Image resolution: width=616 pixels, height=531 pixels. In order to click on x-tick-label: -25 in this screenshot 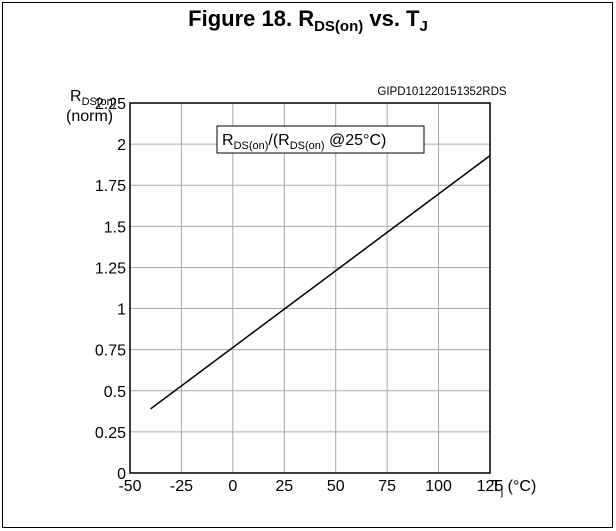, I will do `click(181, 486)`.